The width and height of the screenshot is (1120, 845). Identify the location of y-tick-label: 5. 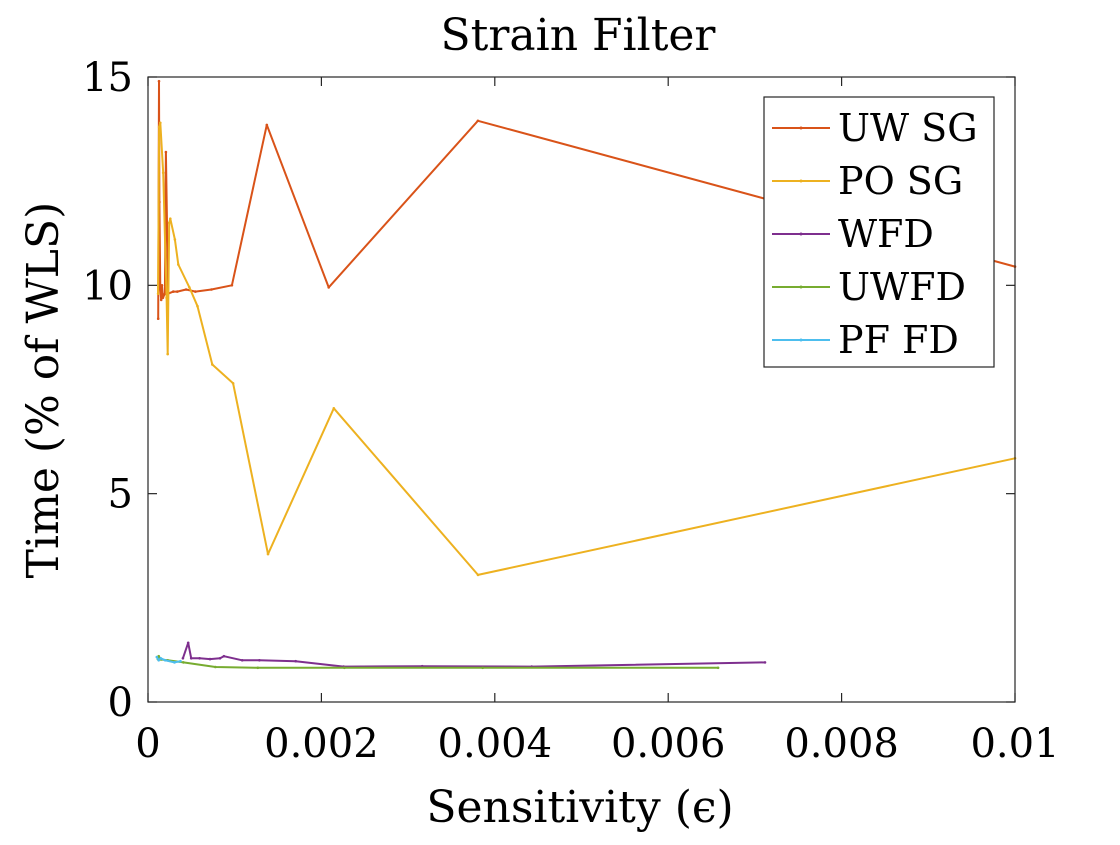
(120, 495).